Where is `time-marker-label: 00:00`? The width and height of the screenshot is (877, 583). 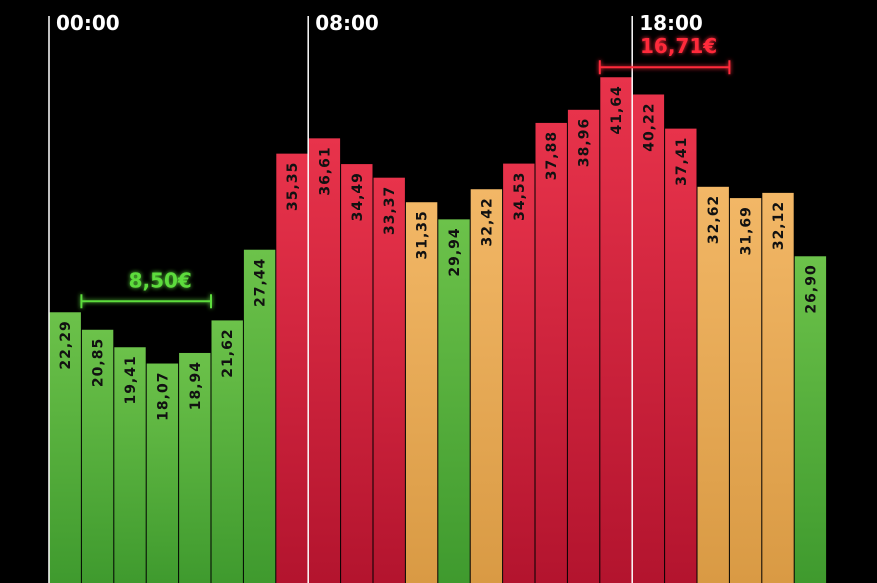
time-marker-label: 00:00 is located at coordinates (88, 23).